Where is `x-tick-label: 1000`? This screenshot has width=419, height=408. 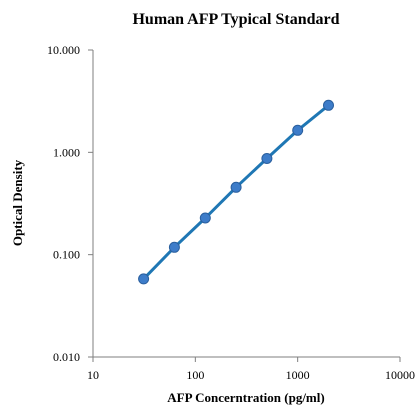
x-tick-label: 1000 is located at coordinates (298, 375).